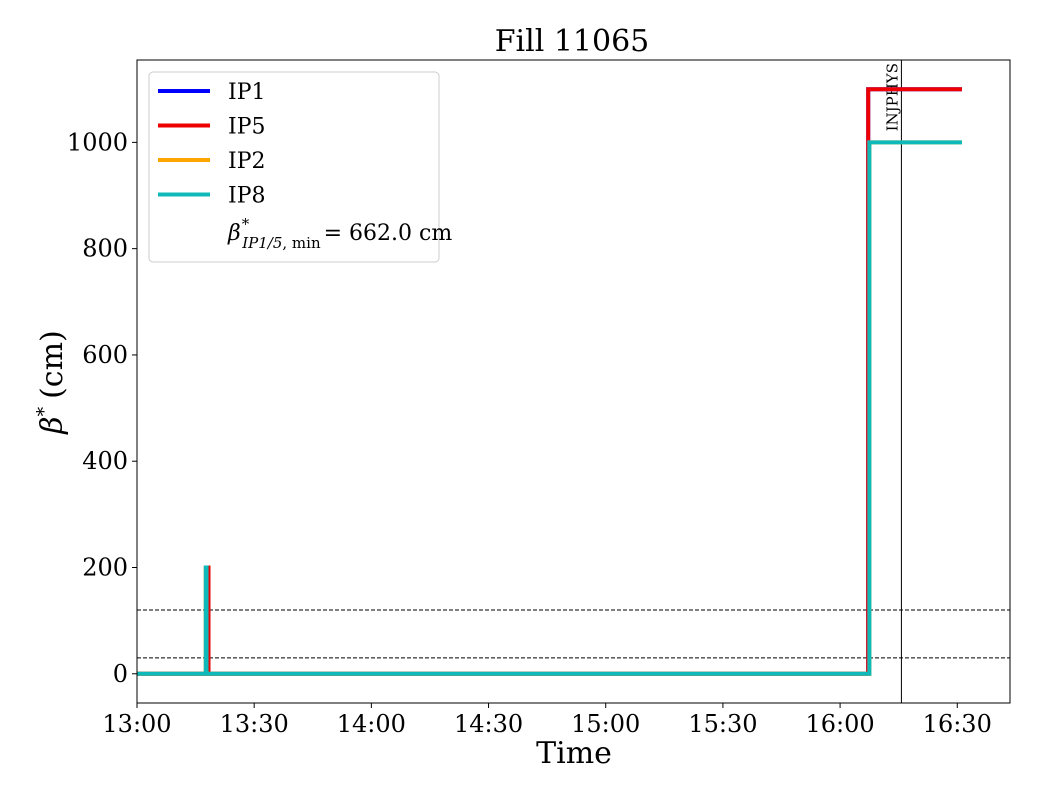  What do you see at coordinates (840, 724) in the screenshot?
I see `x-tick-label: 16:00` at bounding box center [840, 724].